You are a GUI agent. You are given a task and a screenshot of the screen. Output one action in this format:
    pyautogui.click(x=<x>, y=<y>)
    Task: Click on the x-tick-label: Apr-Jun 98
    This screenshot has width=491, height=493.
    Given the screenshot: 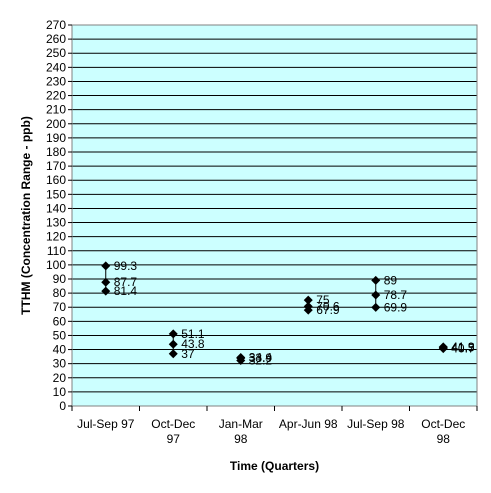 What is the action you would take?
    pyautogui.click(x=308, y=424)
    